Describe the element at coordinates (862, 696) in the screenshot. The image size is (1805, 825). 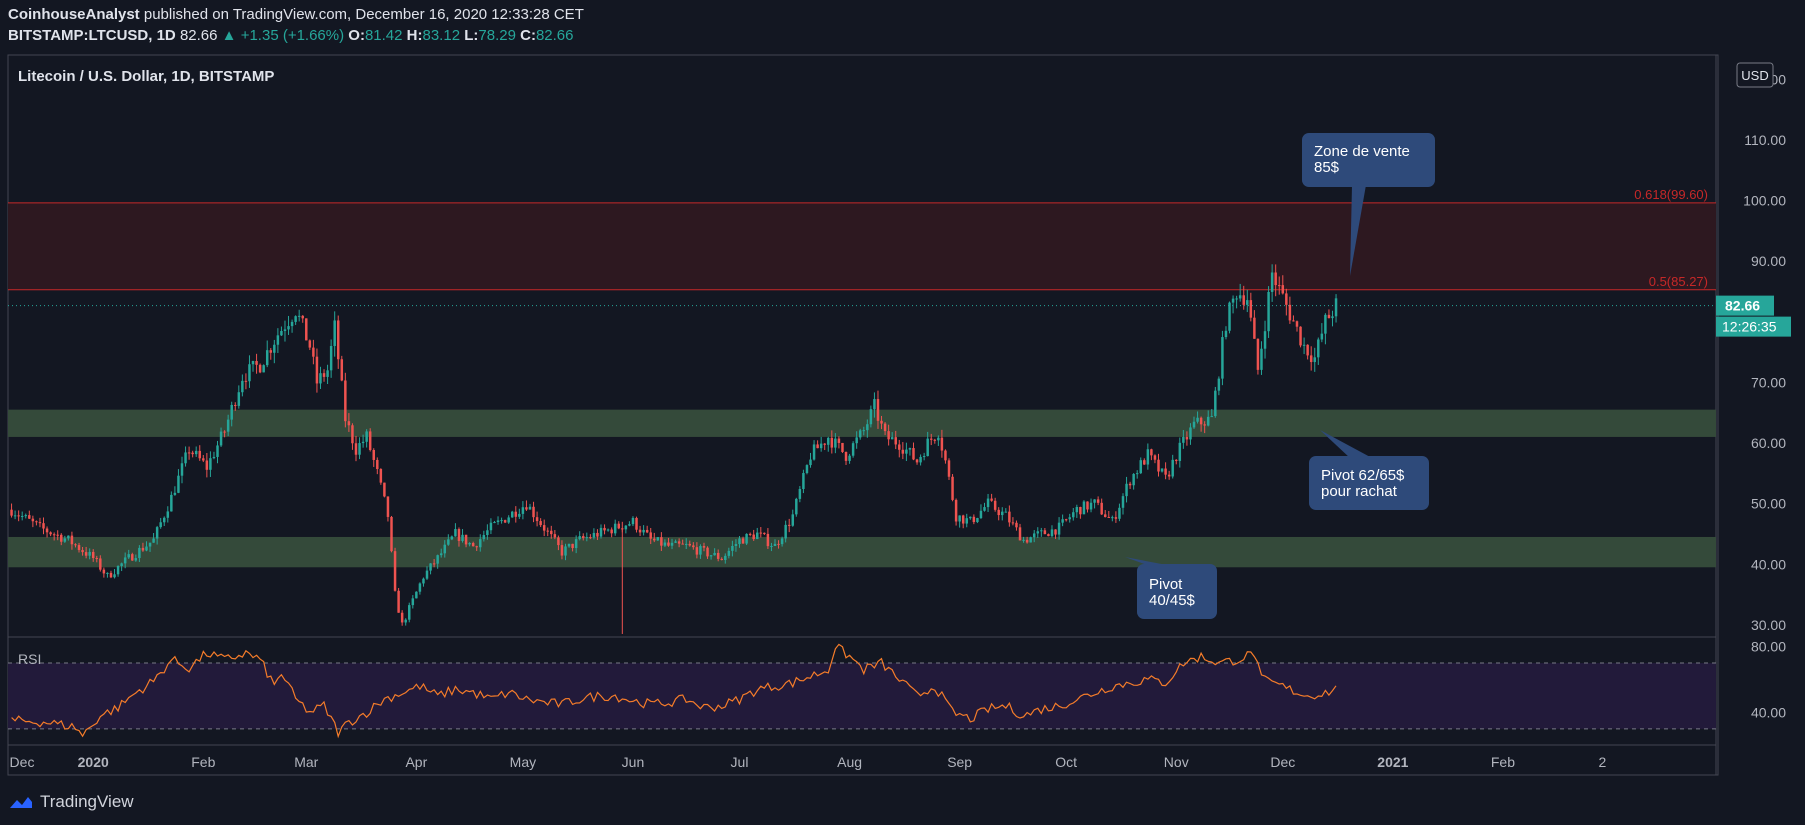
I see `rsi-band` at that location.